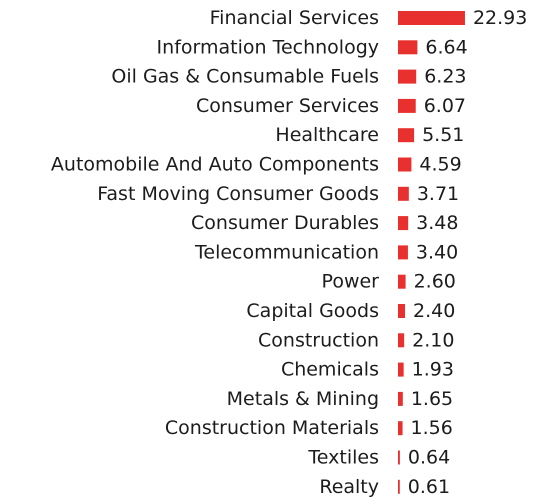 The height and width of the screenshot is (504, 560). Describe the element at coordinates (268, 47) in the screenshot. I see `category-label: Information Technology` at that location.